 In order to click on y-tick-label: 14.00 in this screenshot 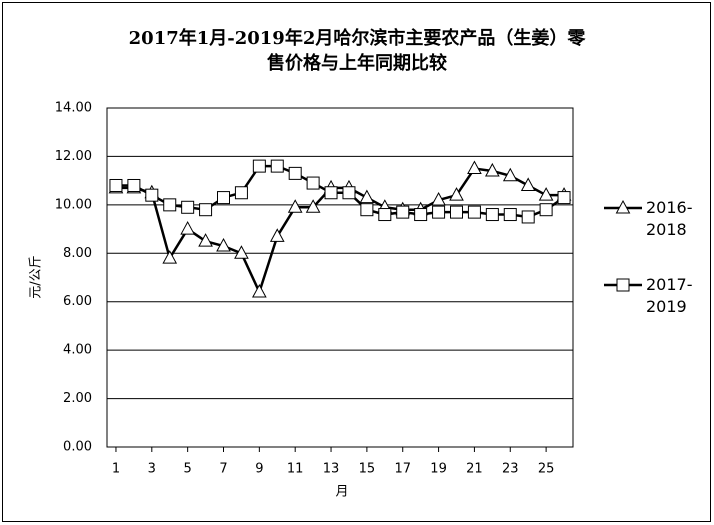, I will do `click(73, 108)`.